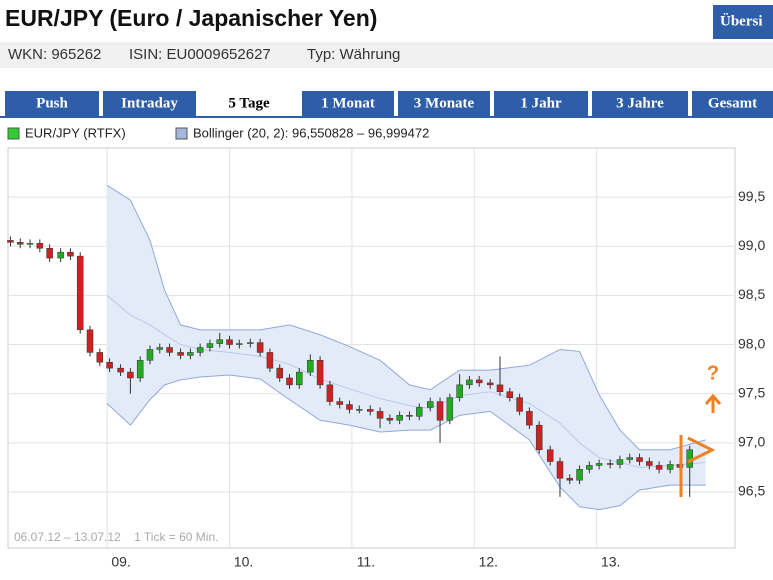 This screenshot has width=773, height=580. What do you see at coordinates (191, 18) in the screenshot?
I see `page-title: EUR/JPY (Euro / Japanischer Yen)` at bounding box center [191, 18].